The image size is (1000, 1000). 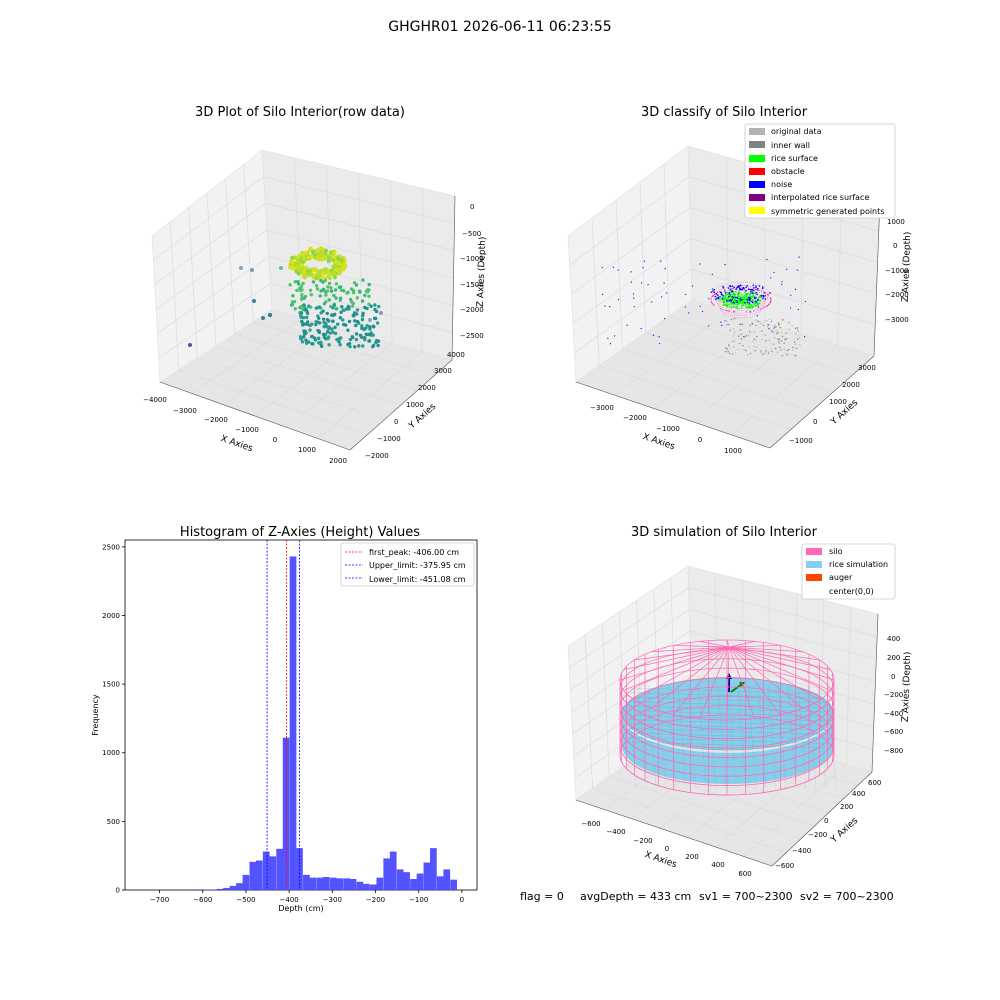 I want to click on sim-xtick: −400, so click(x=615, y=832).